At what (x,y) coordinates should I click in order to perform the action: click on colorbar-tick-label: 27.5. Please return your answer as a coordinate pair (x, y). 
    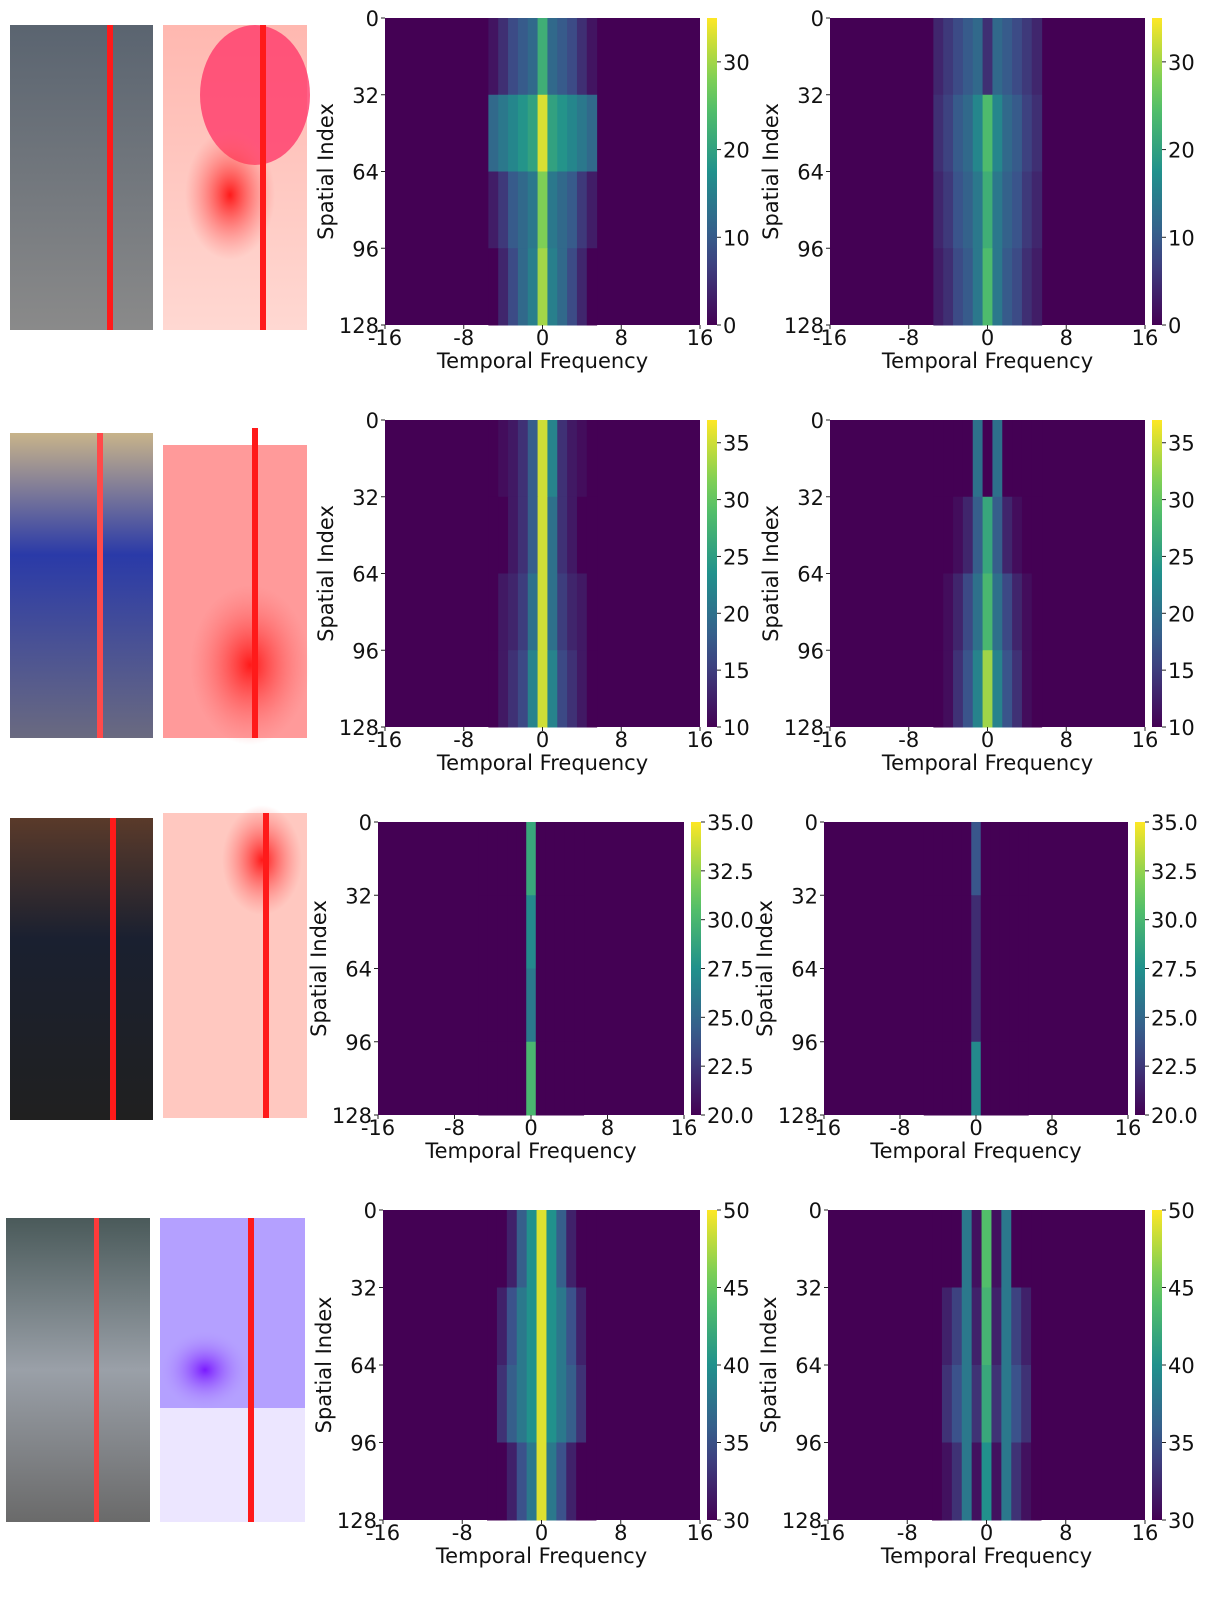
    Looking at the image, I should click on (730, 970).